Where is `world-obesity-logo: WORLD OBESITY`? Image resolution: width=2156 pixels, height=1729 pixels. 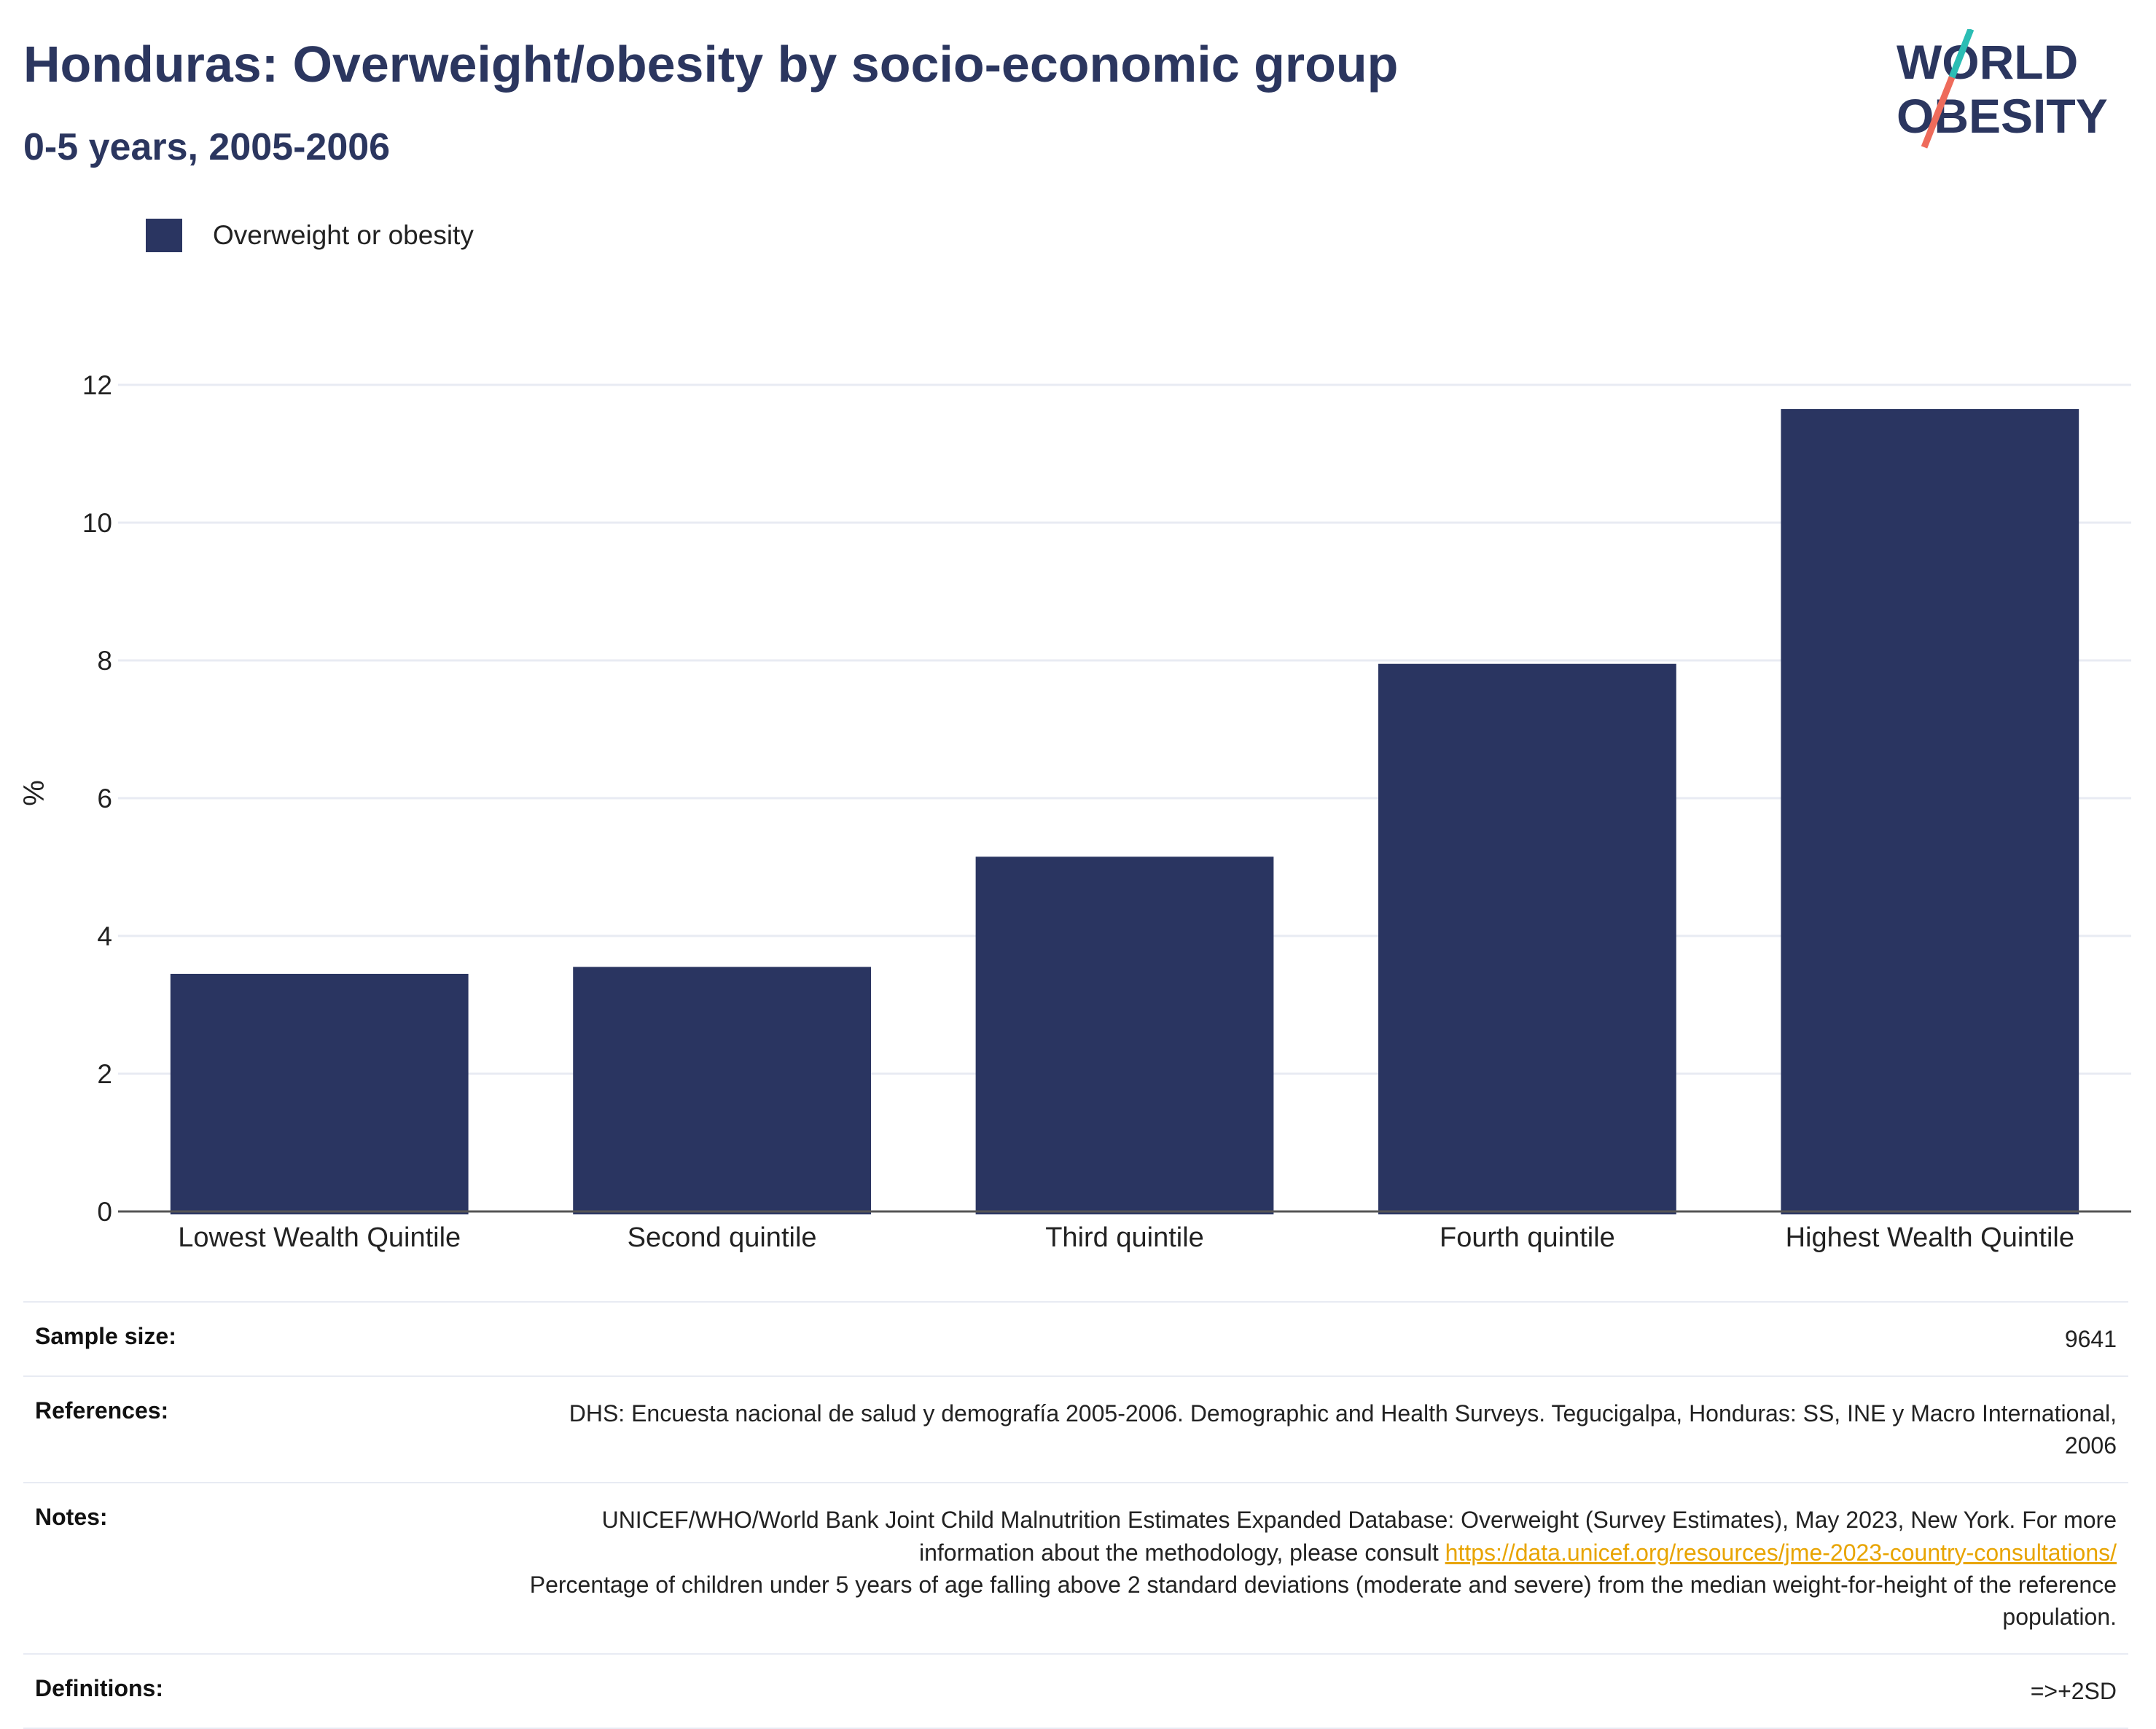
world-obesity-logo: WORLD OBESITY is located at coordinates (2003, 89).